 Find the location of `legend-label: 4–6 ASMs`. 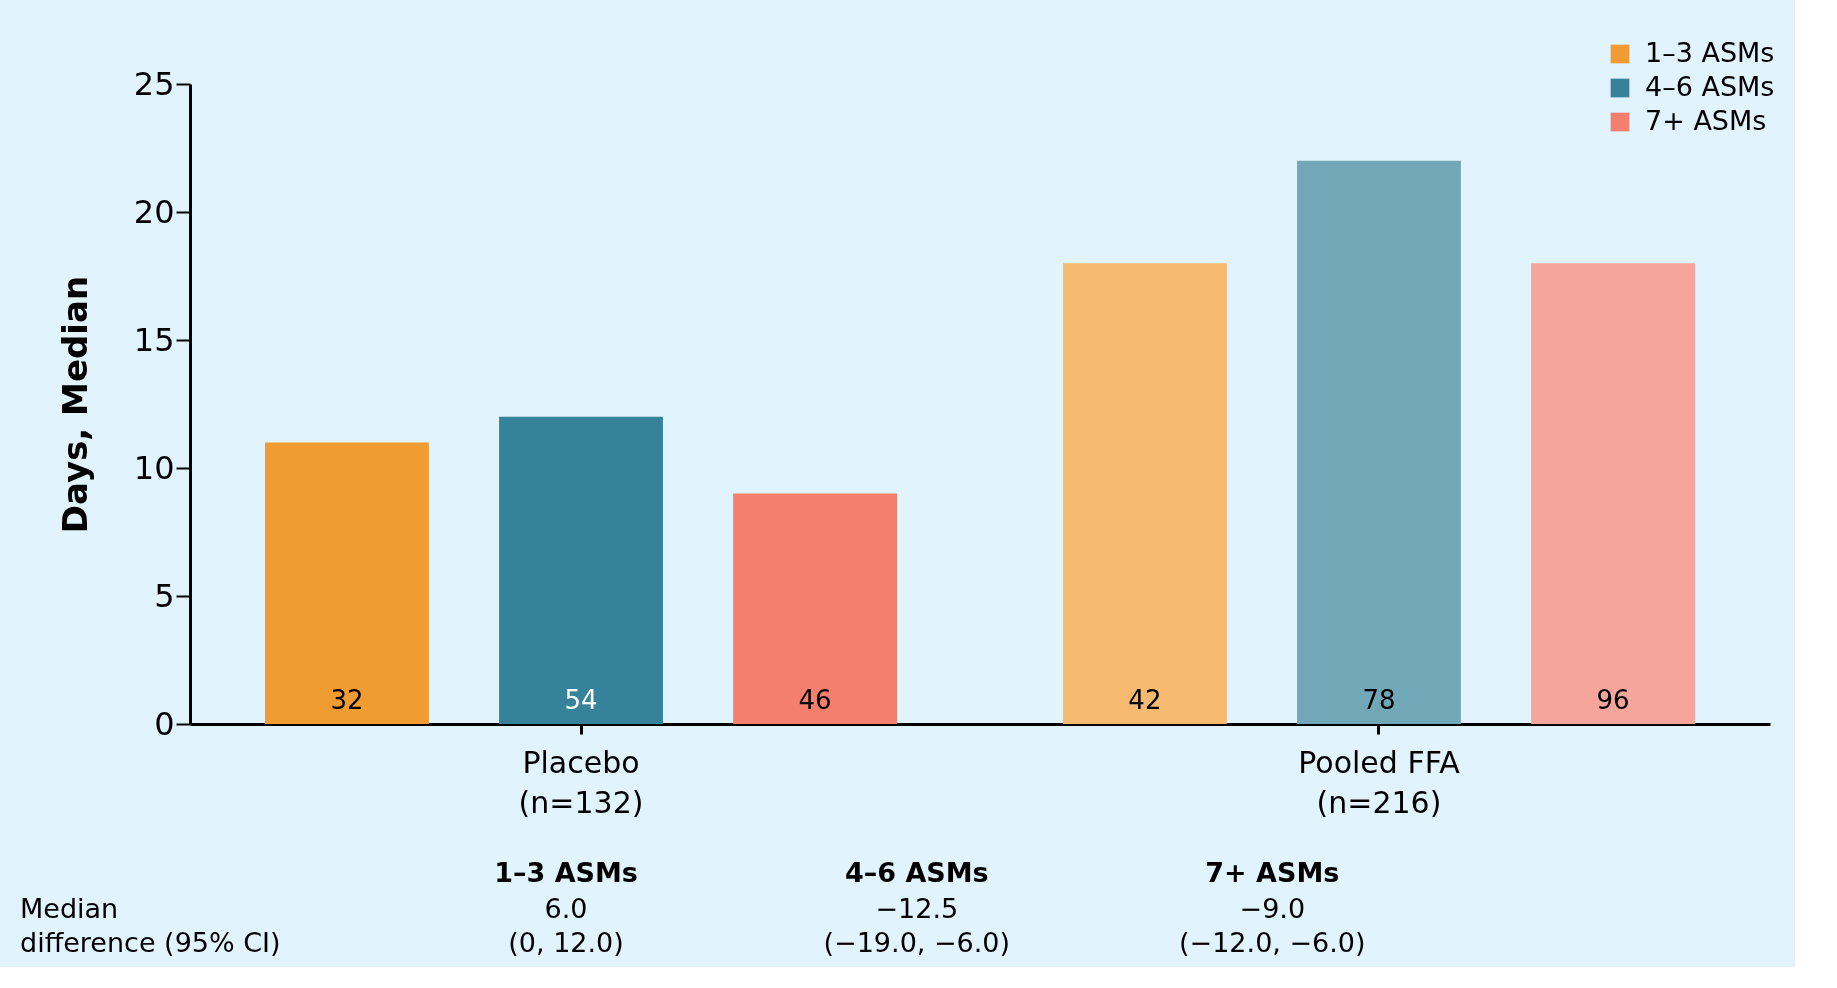

legend-label: 4–6 ASMs is located at coordinates (1710, 86).